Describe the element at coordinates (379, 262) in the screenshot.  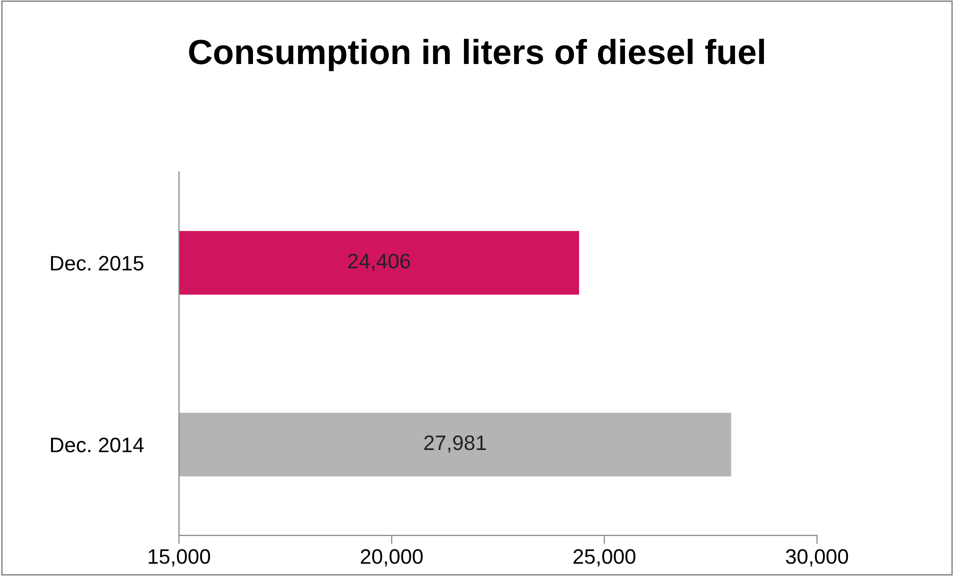
I see `data-label: 24,406` at that location.